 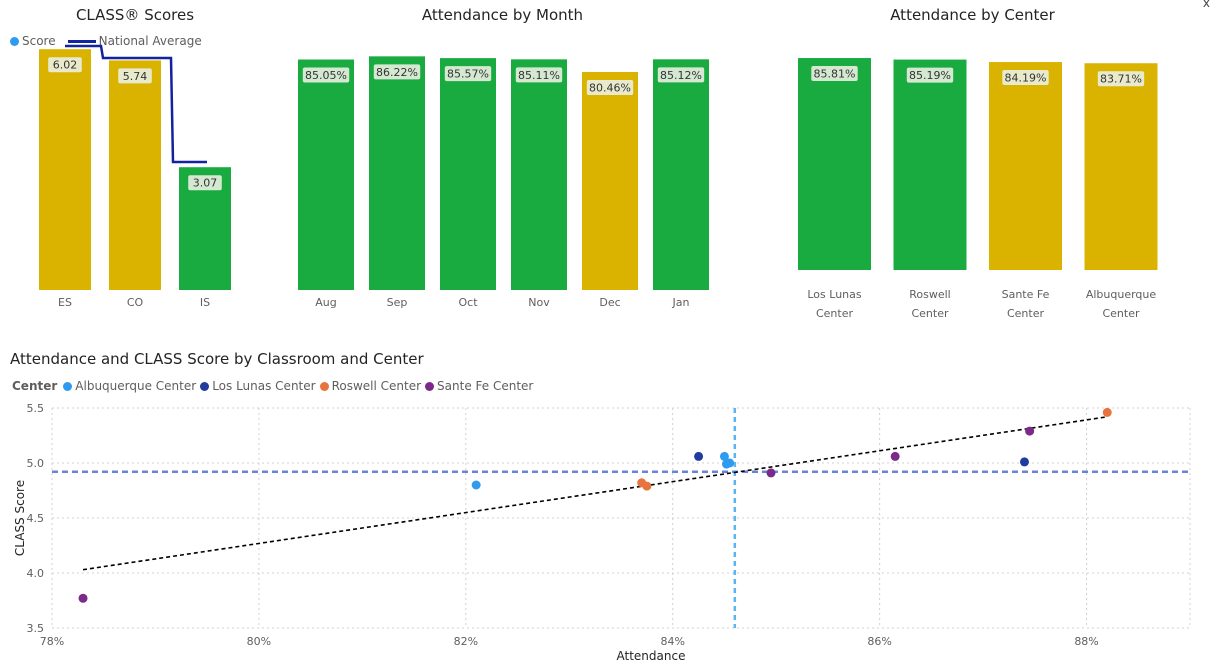 I want to click on data-label: 84.19%, so click(x=1026, y=78).